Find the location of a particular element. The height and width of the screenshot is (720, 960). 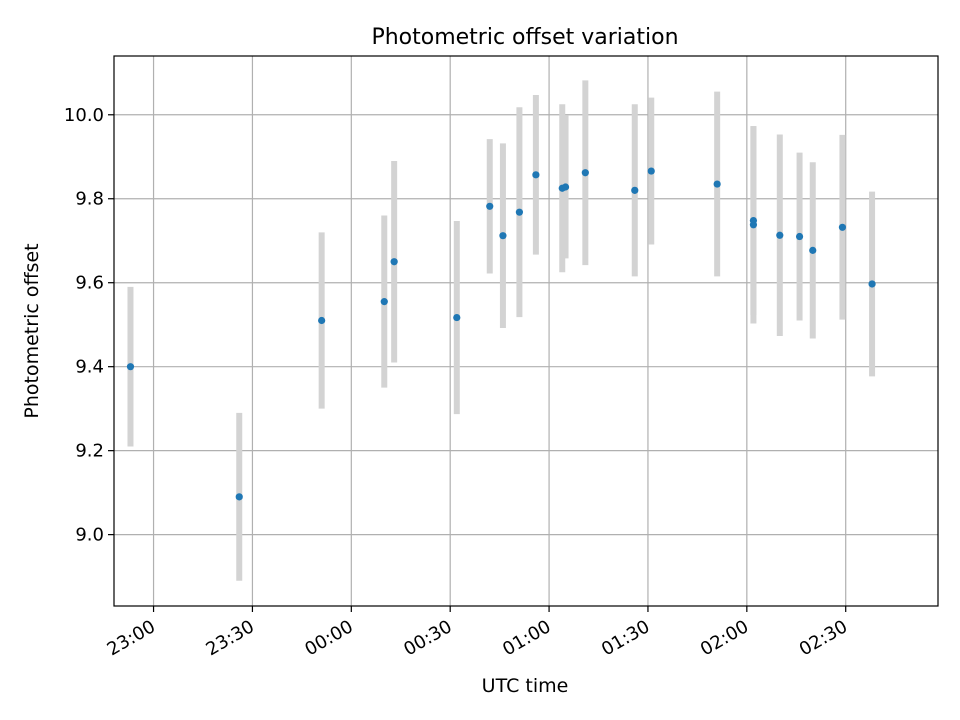

y-tick-label: 9.6 is located at coordinates (89, 283).